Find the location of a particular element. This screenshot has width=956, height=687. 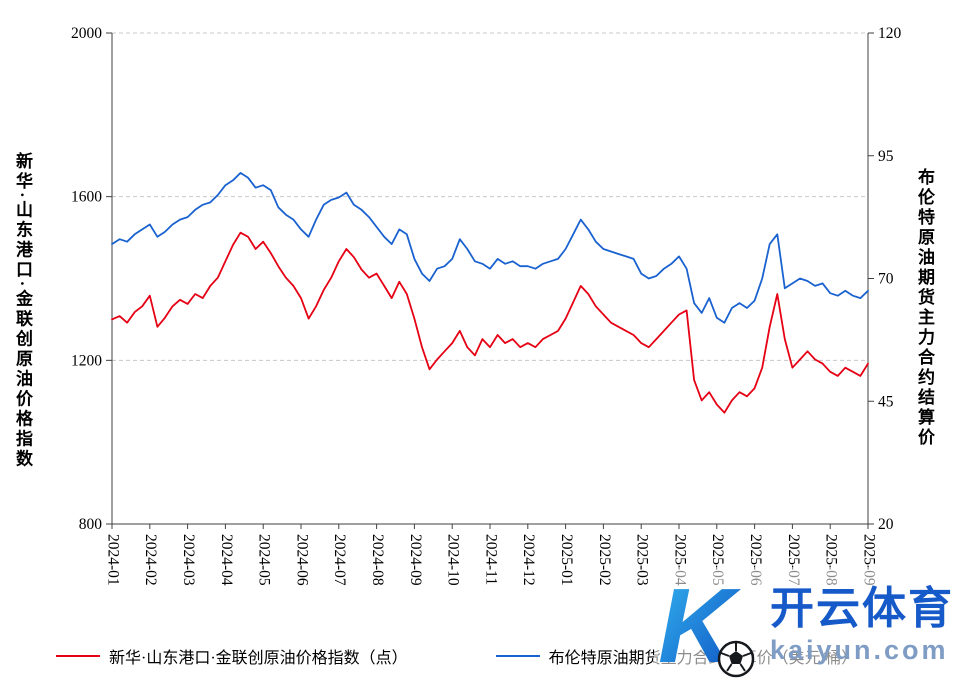

svg-text: 2024-12 is located at coordinates (528, 560).